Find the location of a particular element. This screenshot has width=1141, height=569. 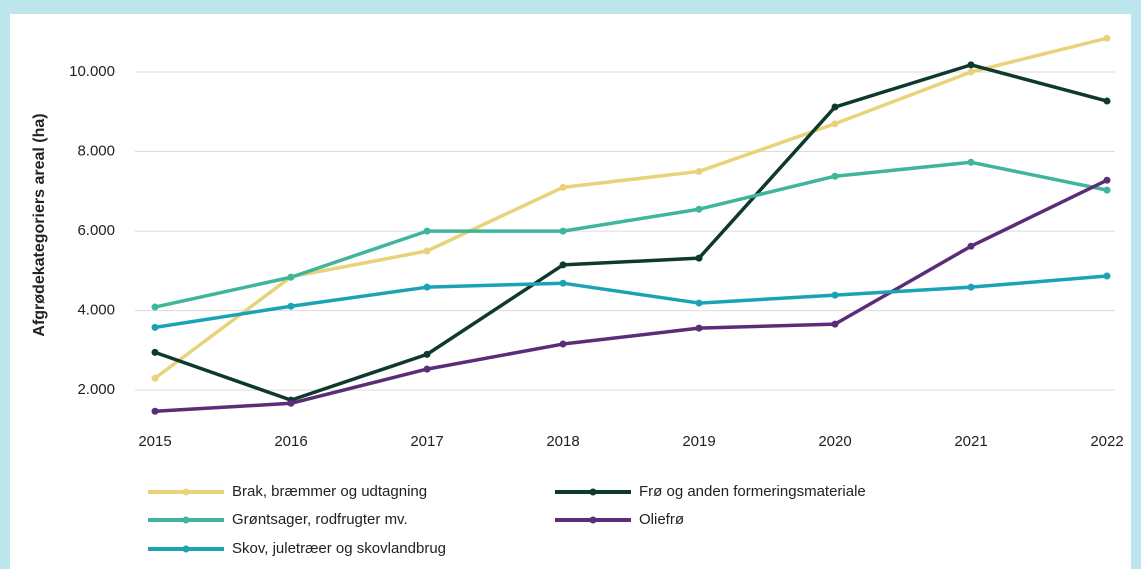

series-line is located at coordinates (631, 302).